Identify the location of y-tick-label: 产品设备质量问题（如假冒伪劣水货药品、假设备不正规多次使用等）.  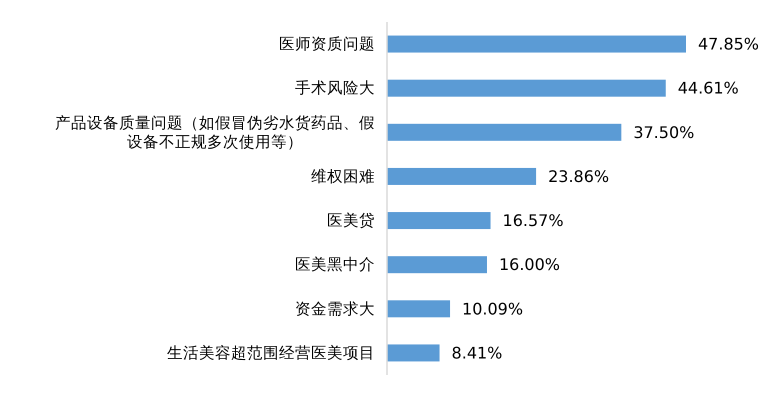
(215, 132).